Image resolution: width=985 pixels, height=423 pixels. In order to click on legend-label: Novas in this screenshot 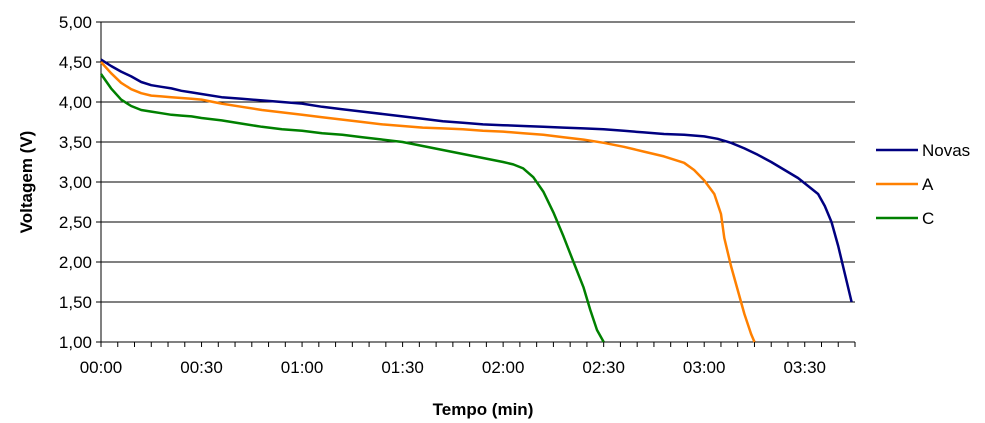, I will do `click(946, 150)`.